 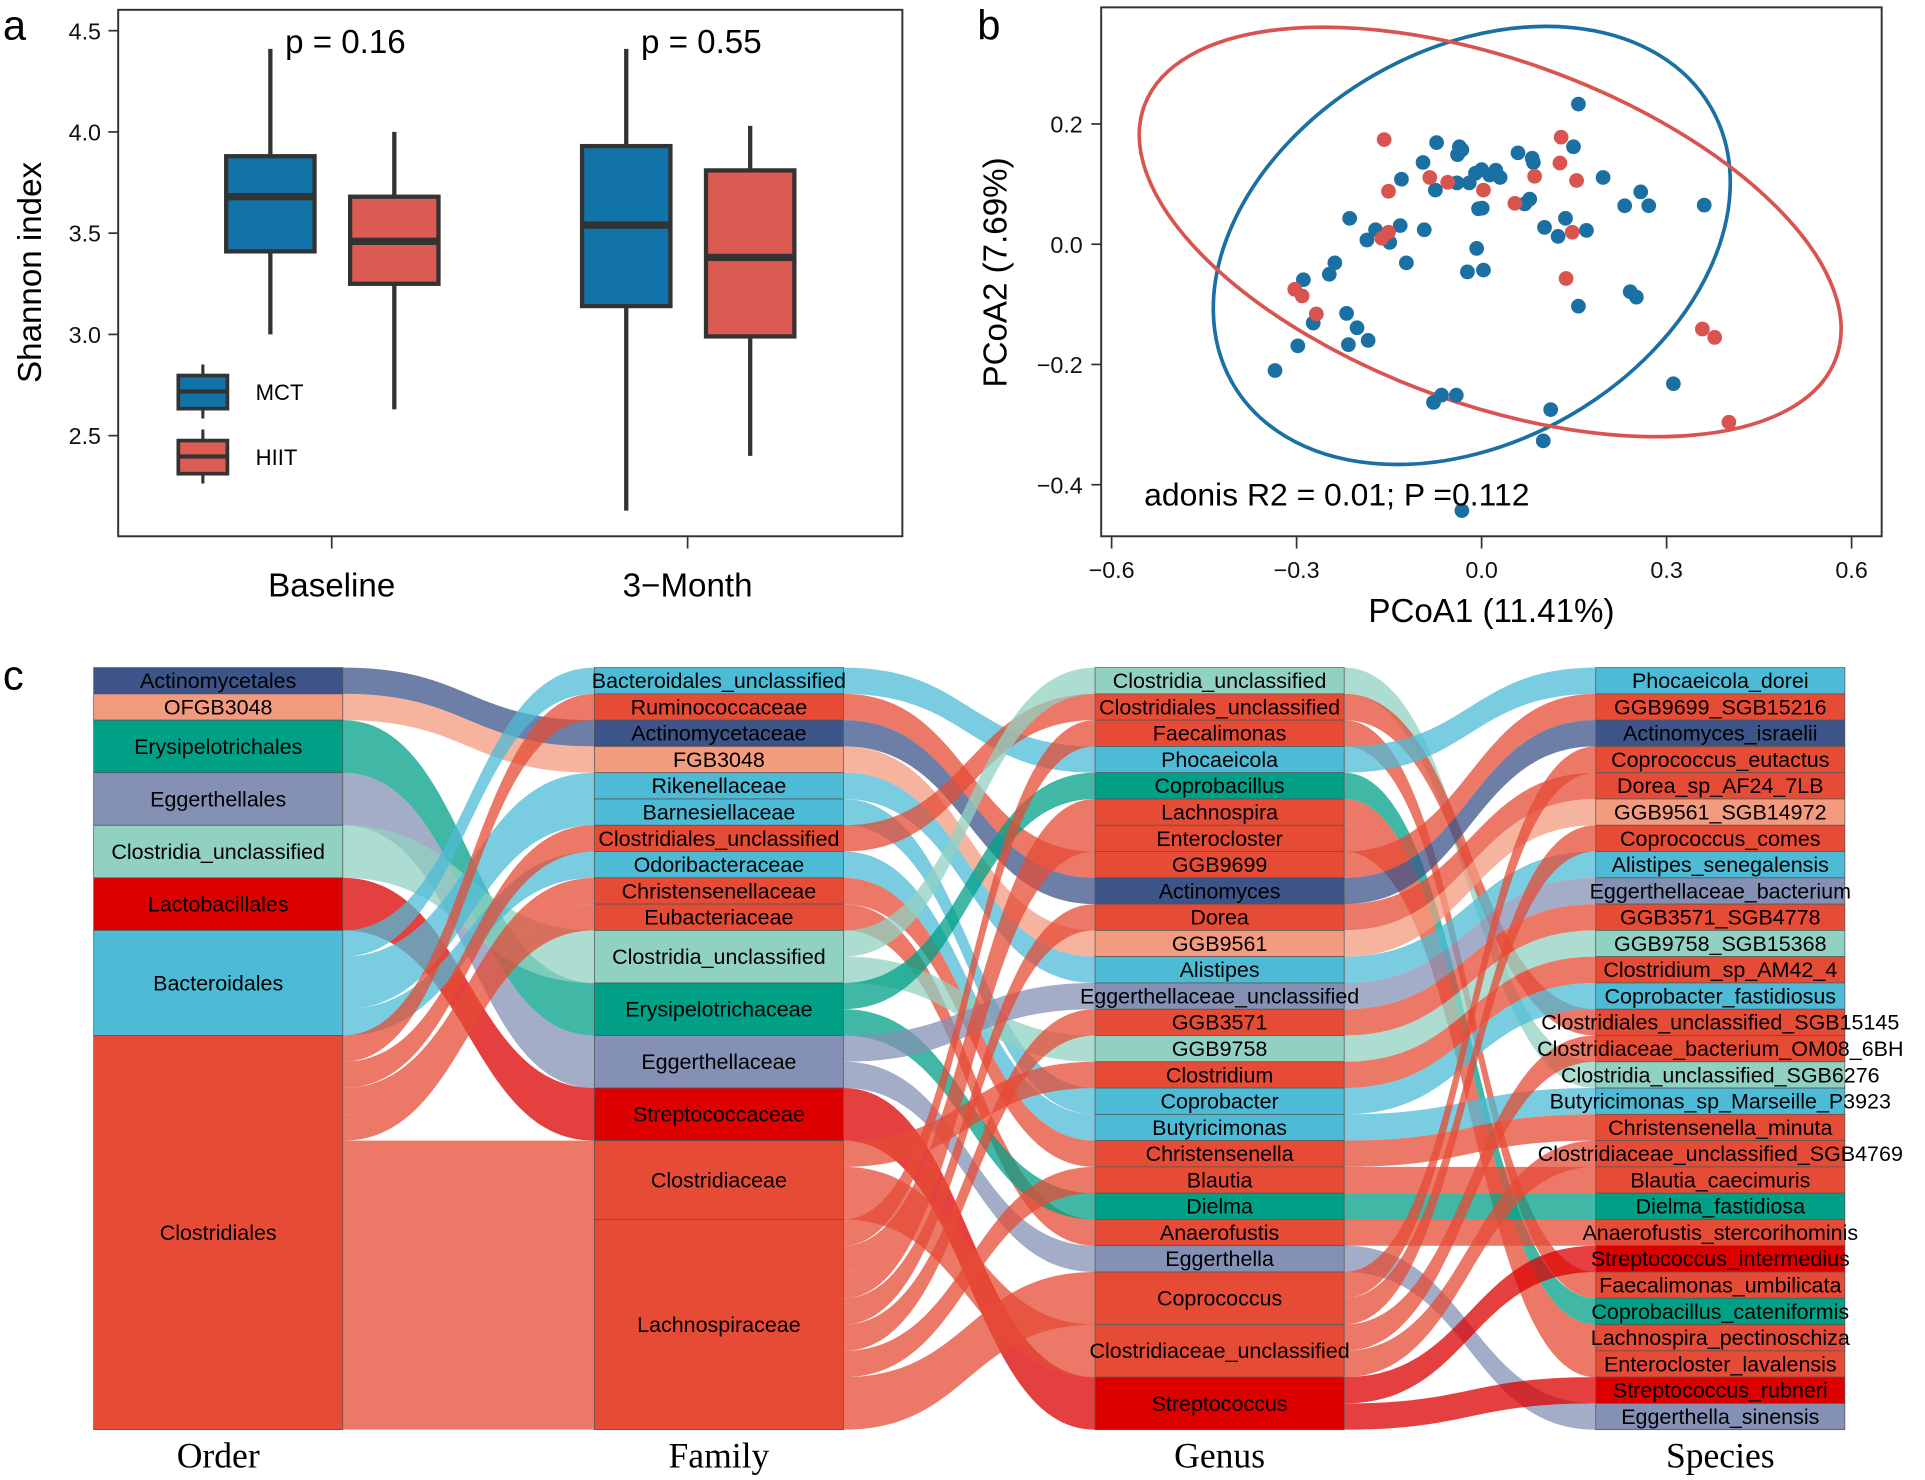 I want to click on y-axis-label-b: PCoA2 (7.69%), so click(x=996, y=272).